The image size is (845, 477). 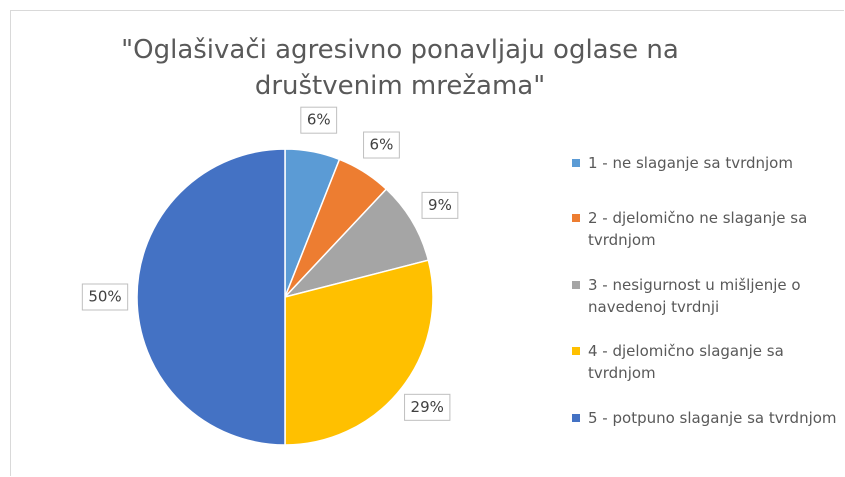 I want to click on data-label-text: 29%, so click(x=427, y=407).